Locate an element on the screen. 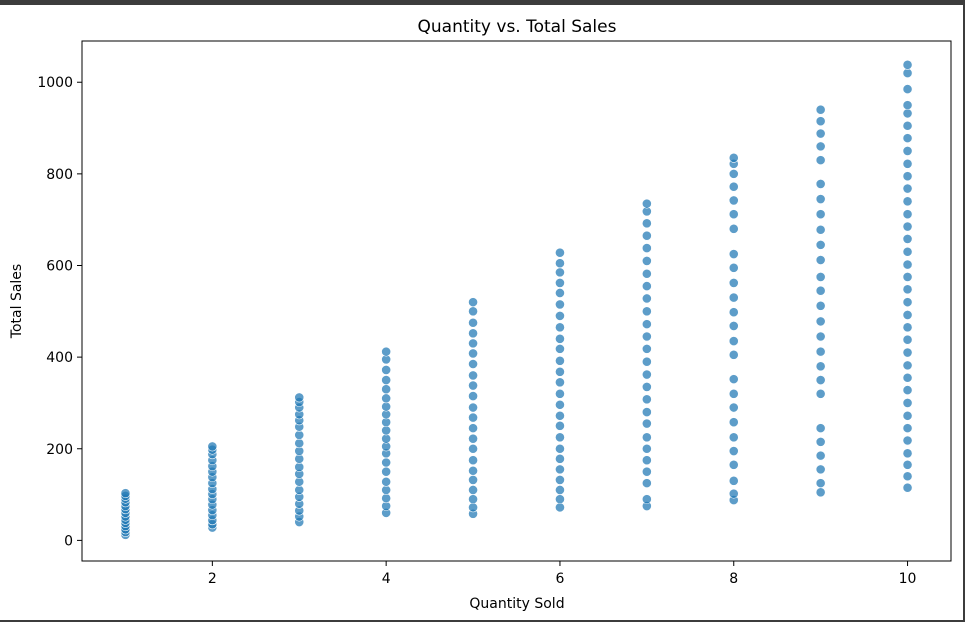 The image size is (965, 622). y-tick-label: 600 is located at coordinates (59, 266).